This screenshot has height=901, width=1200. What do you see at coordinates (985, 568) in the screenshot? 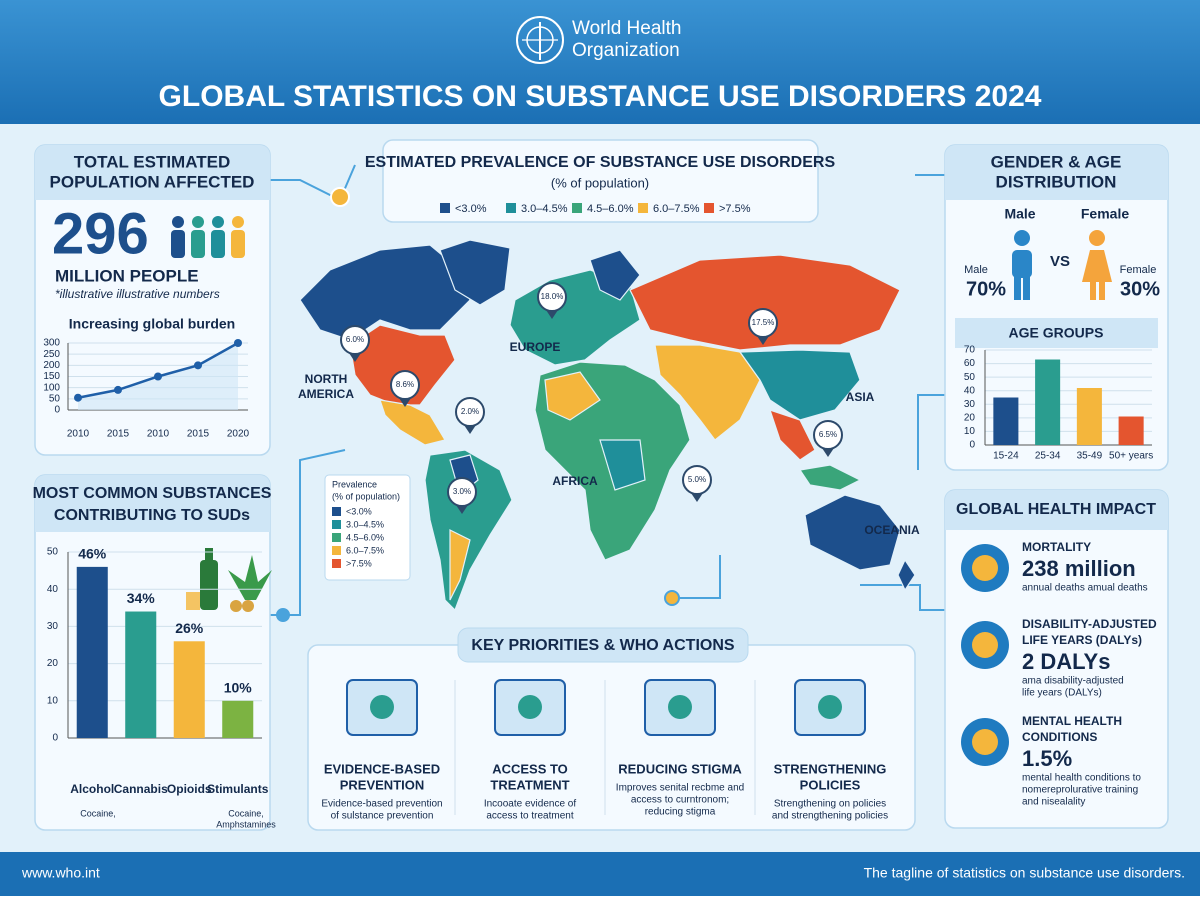
I see `impact-icon-inner` at bounding box center [985, 568].